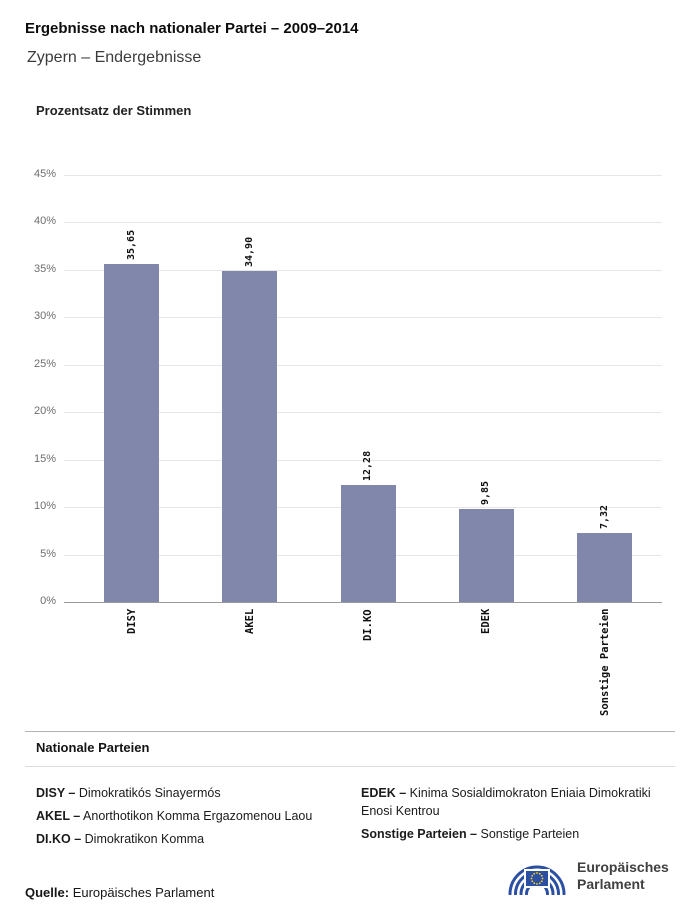 This screenshot has height=918, width=700. I want to click on x-axis-line, so click(363, 602).